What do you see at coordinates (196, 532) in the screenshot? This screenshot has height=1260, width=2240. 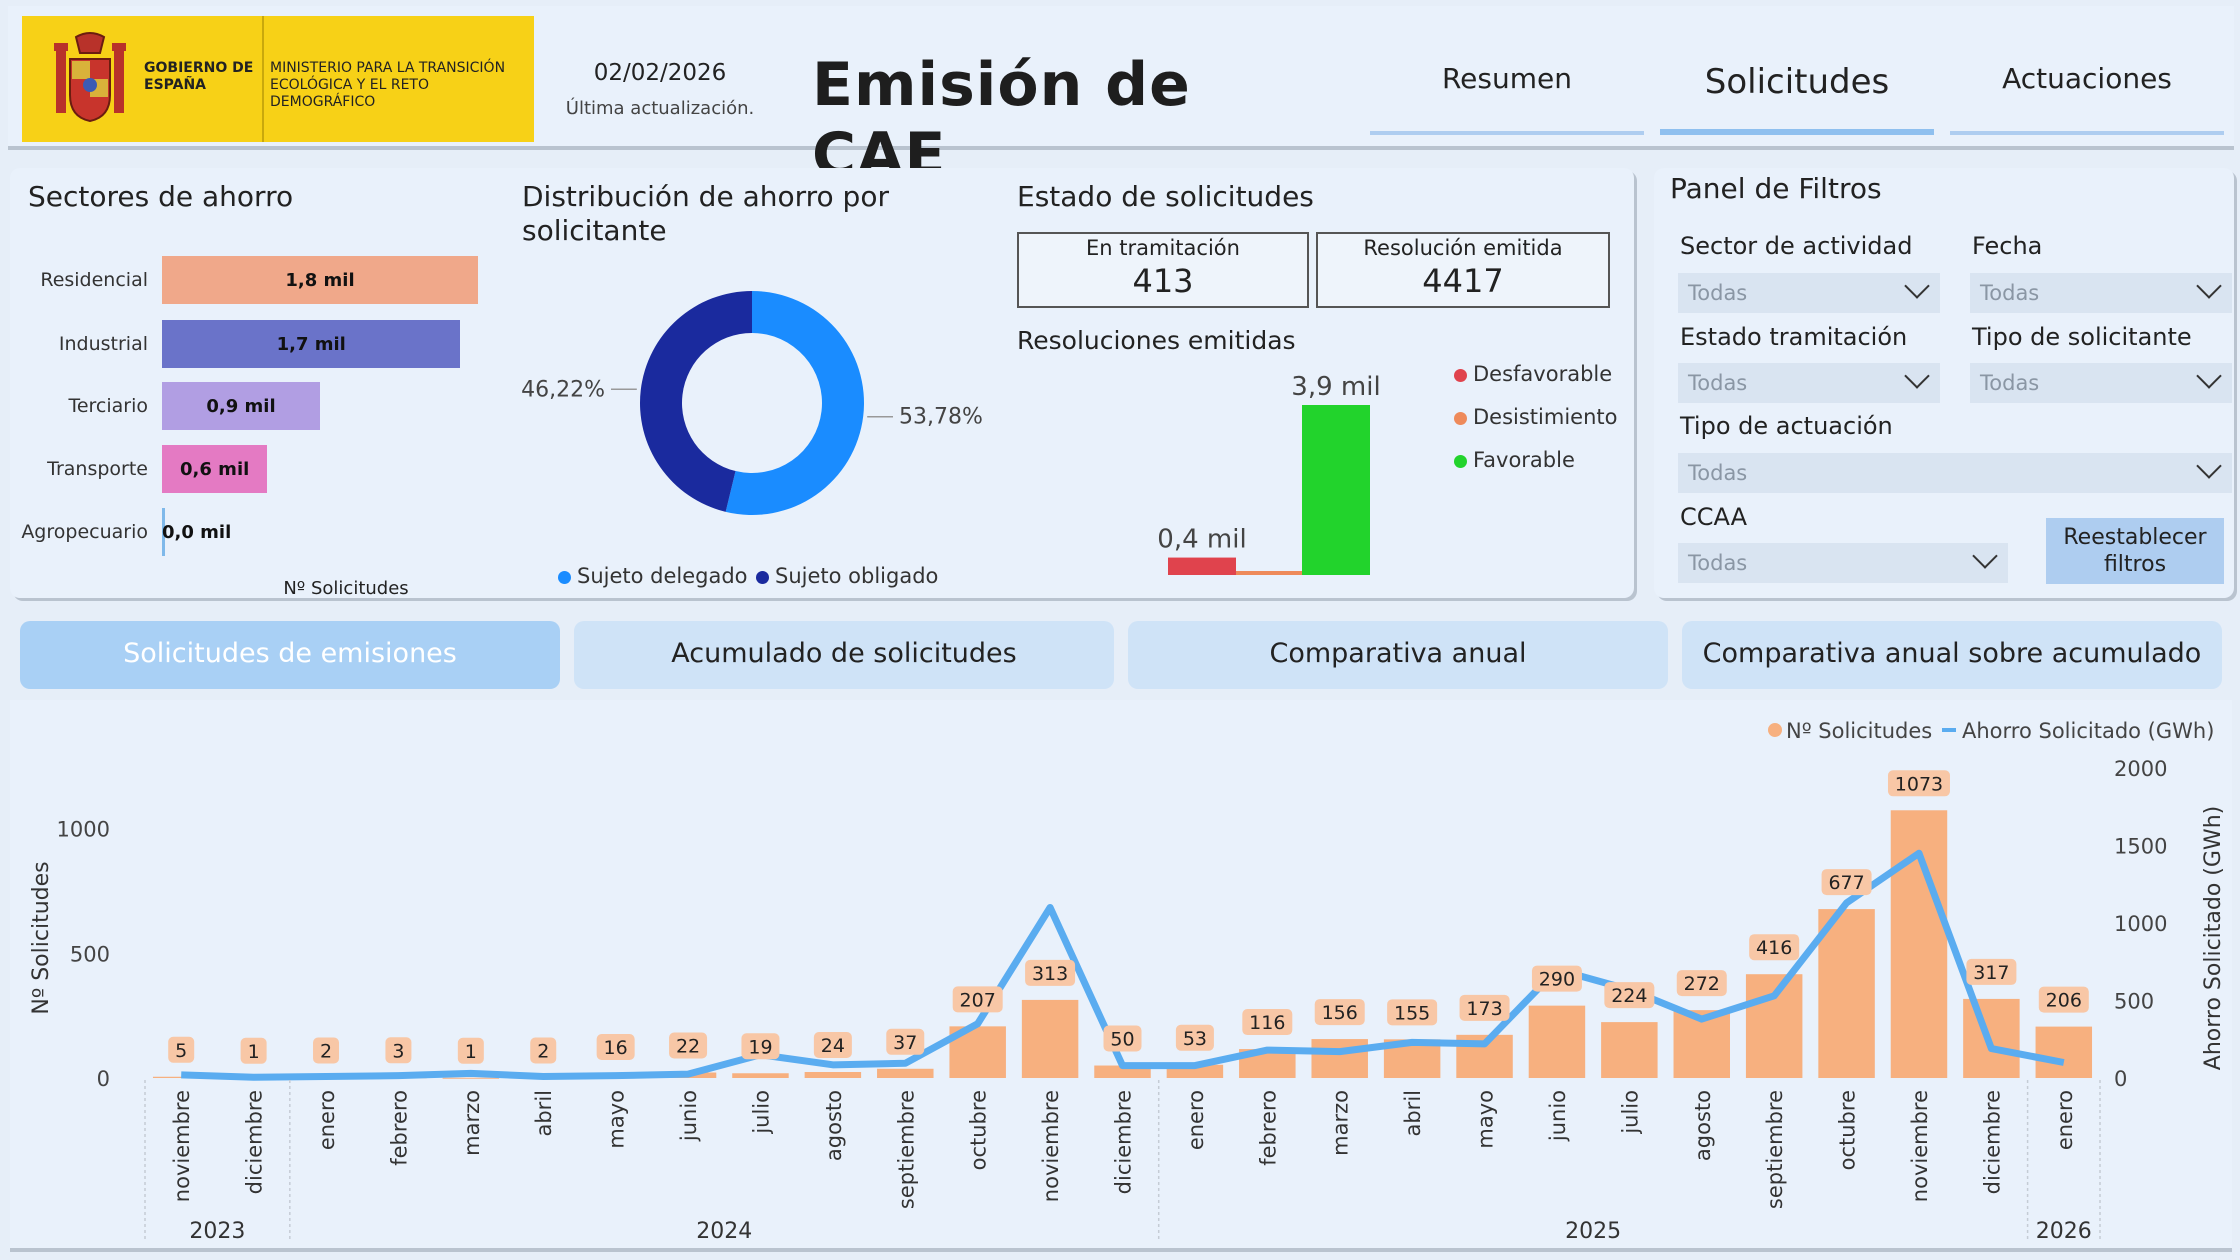 I see `sector-bar: 0,0 mil` at bounding box center [196, 532].